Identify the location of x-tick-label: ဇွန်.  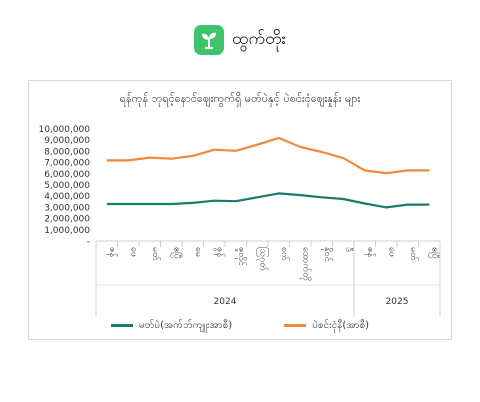
(219, 252).